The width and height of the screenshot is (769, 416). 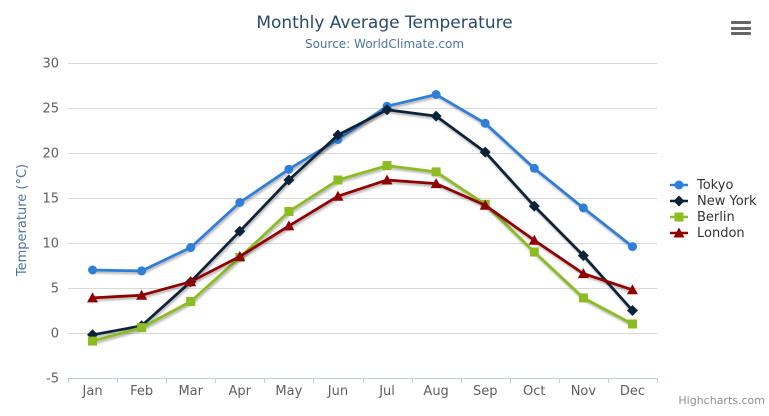 I want to click on x-axis-label: Mar, so click(x=190, y=391).